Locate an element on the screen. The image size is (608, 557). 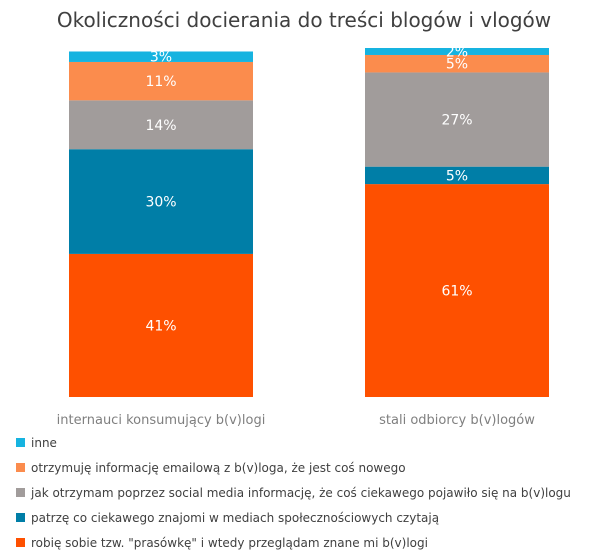
bar-segment-c0-s1 is located at coordinates (161, 201).